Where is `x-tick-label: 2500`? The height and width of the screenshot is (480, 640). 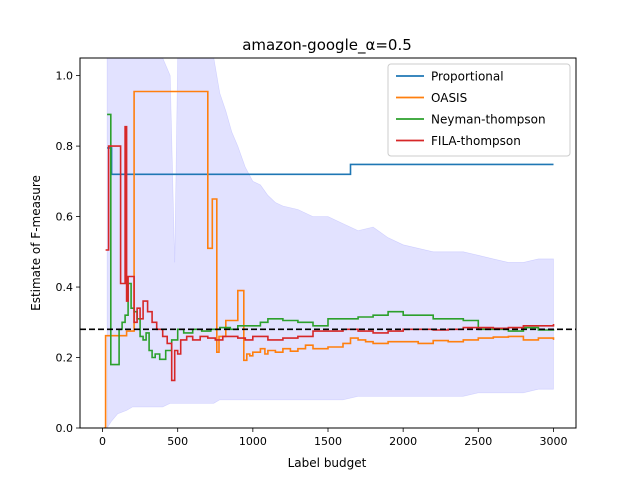 x-tick-label: 2500 is located at coordinates (478, 441).